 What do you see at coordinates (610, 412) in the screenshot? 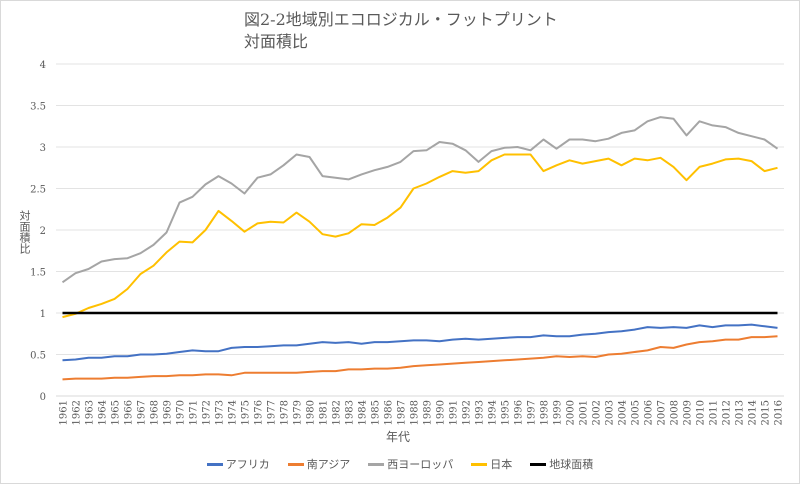
I see `x-tick-label: 2003` at bounding box center [610, 412].